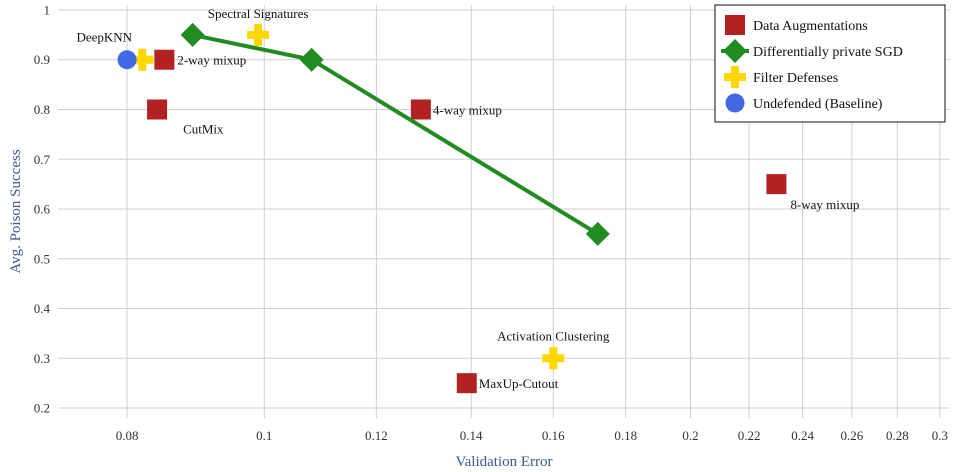  I want to click on point-label: Spectral Signatures, so click(258, 13).